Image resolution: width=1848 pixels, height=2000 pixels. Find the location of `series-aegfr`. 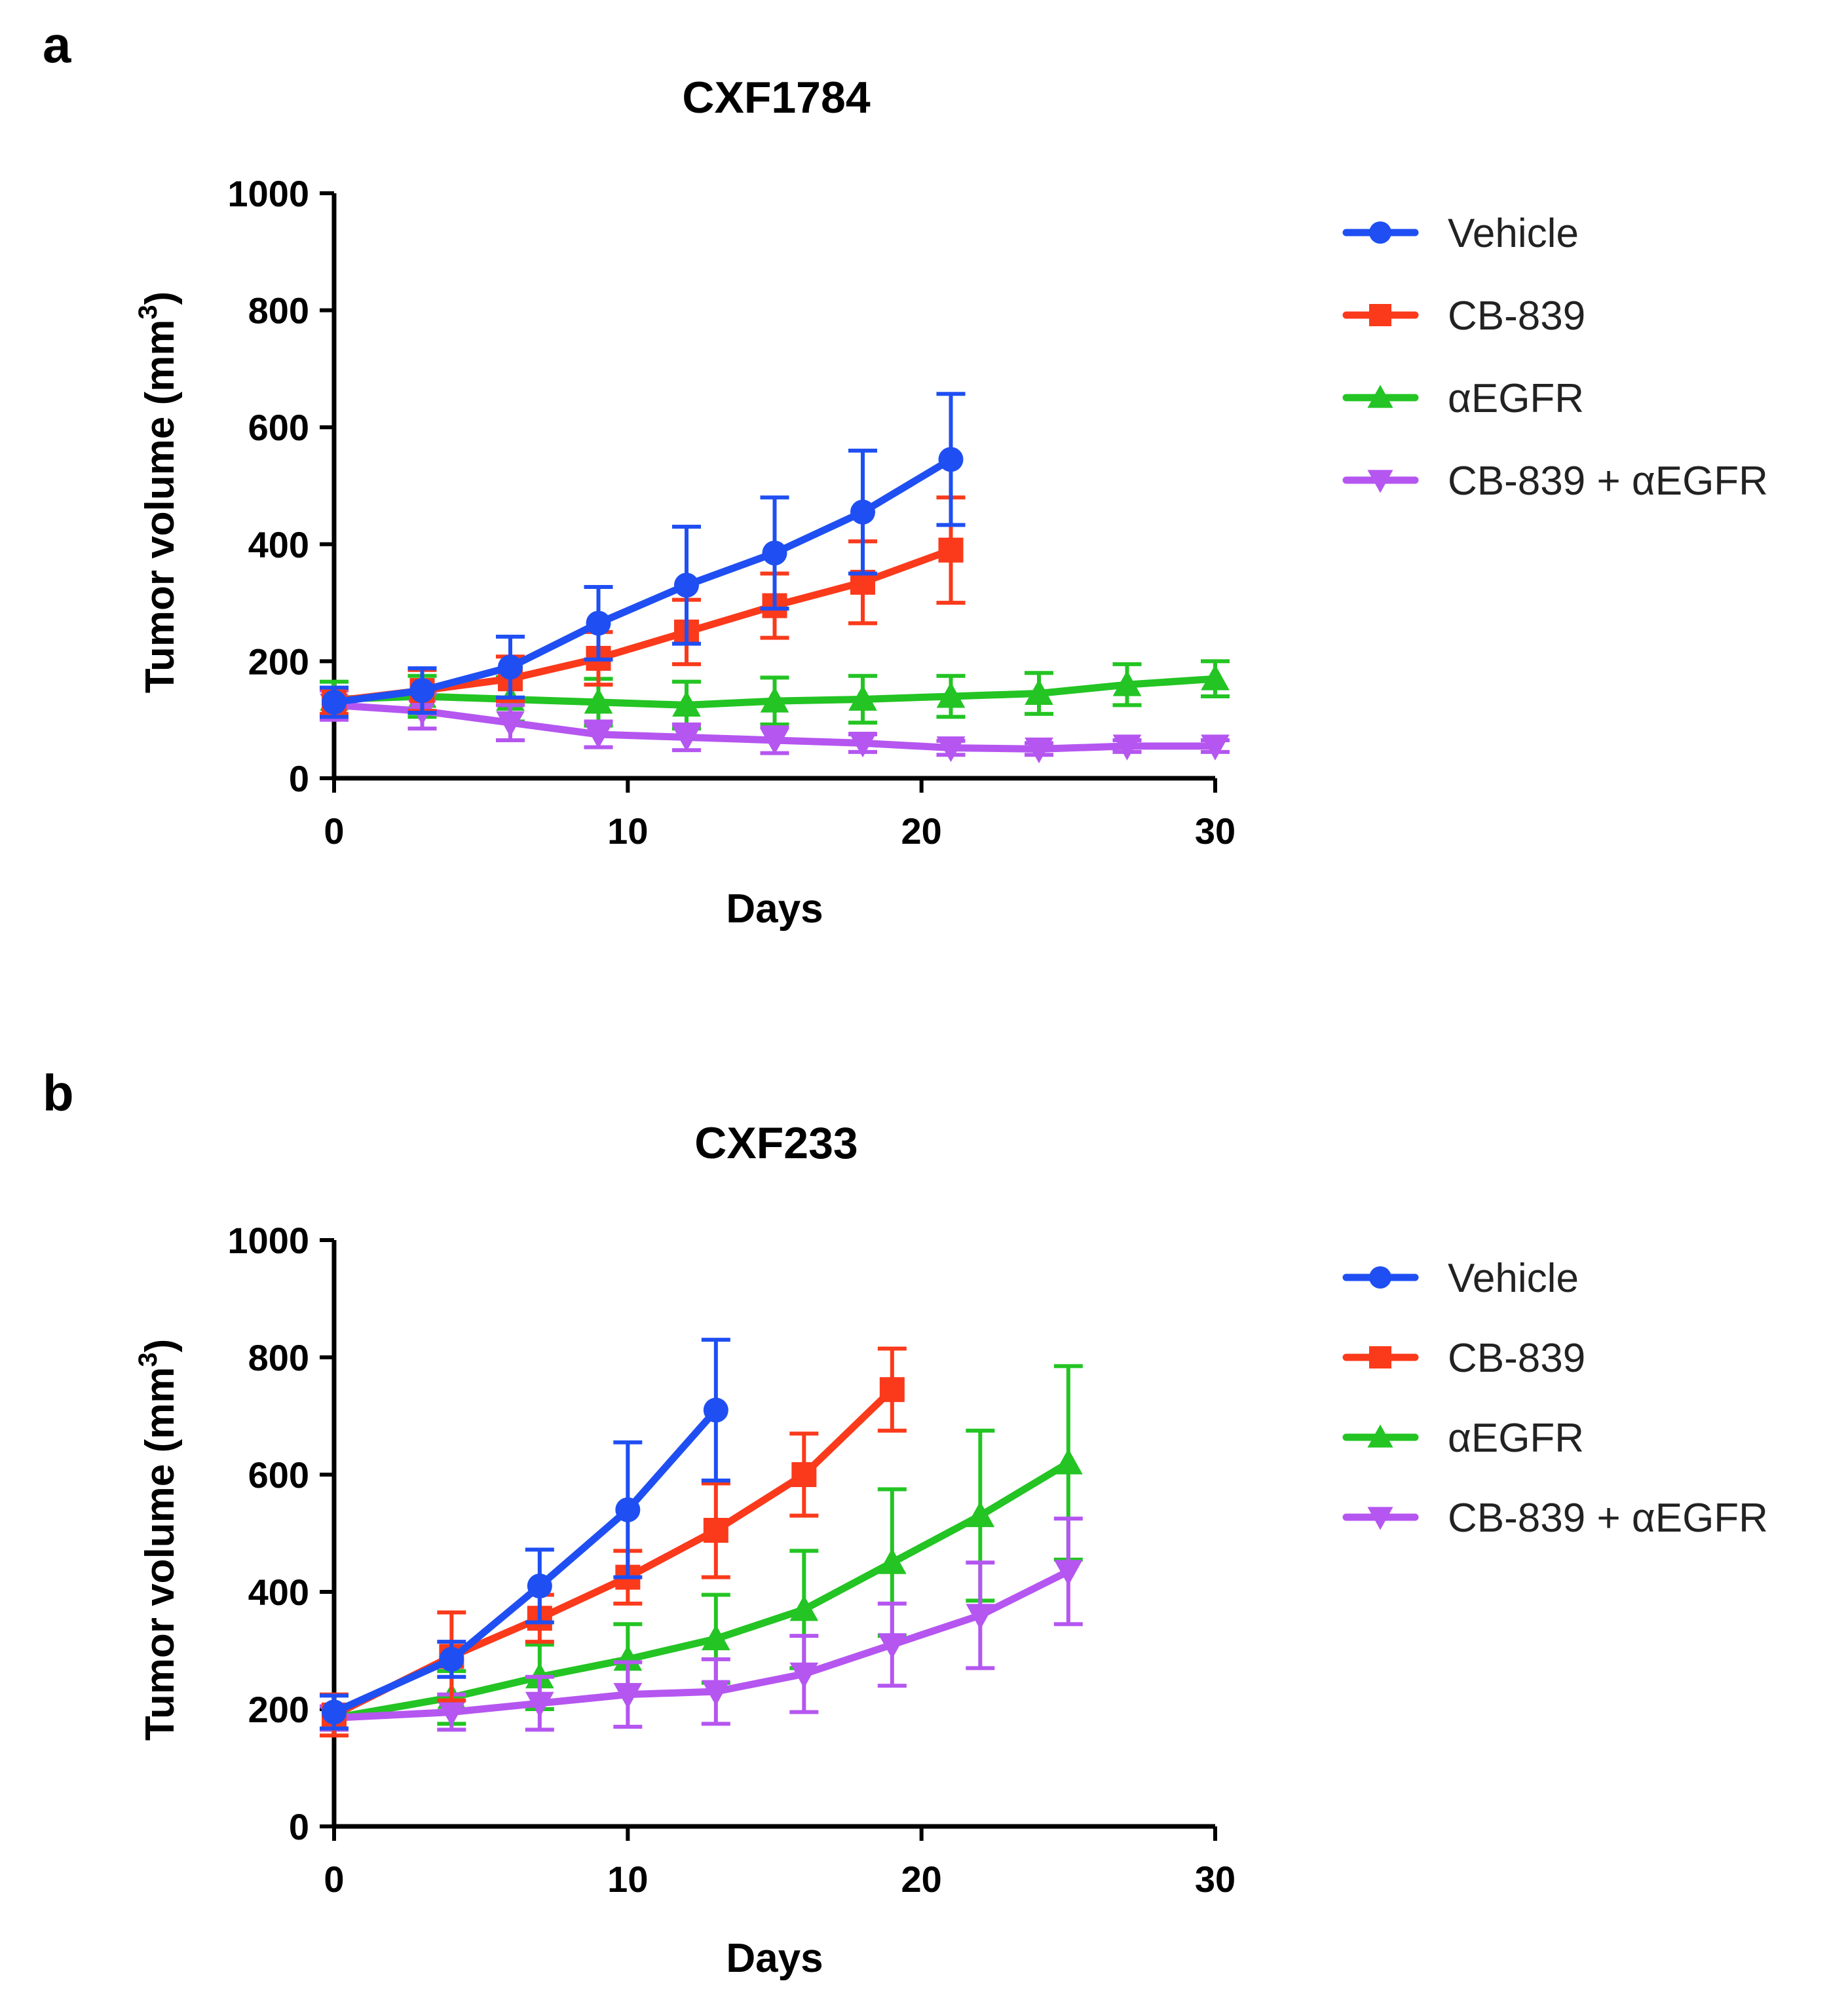

series-aegfr is located at coordinates (701, 1548).